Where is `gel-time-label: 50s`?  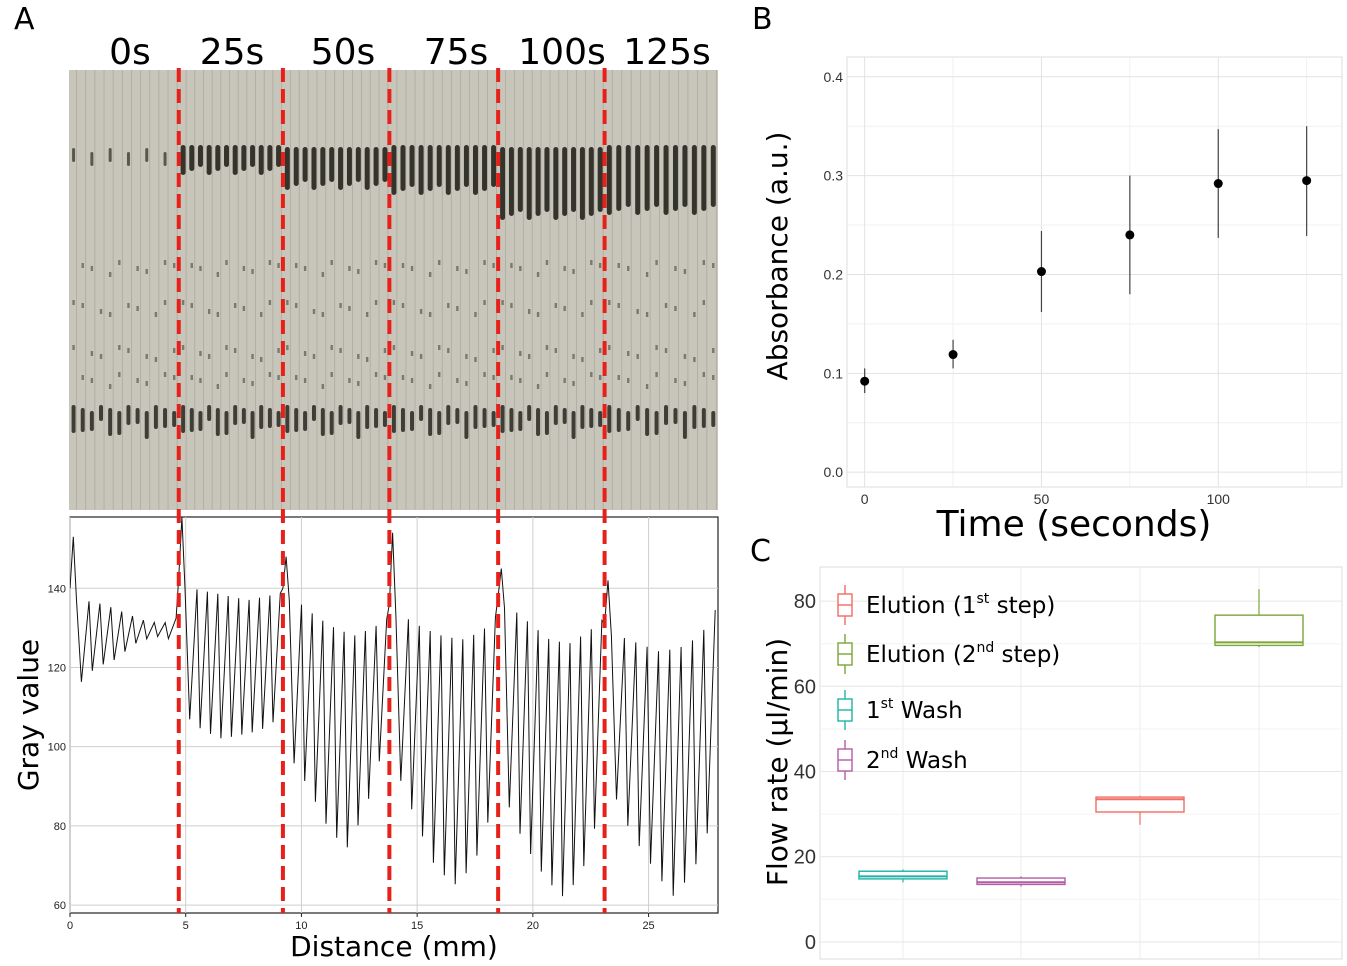
gel-time-label: 50s is located at coordinates (343, 52).